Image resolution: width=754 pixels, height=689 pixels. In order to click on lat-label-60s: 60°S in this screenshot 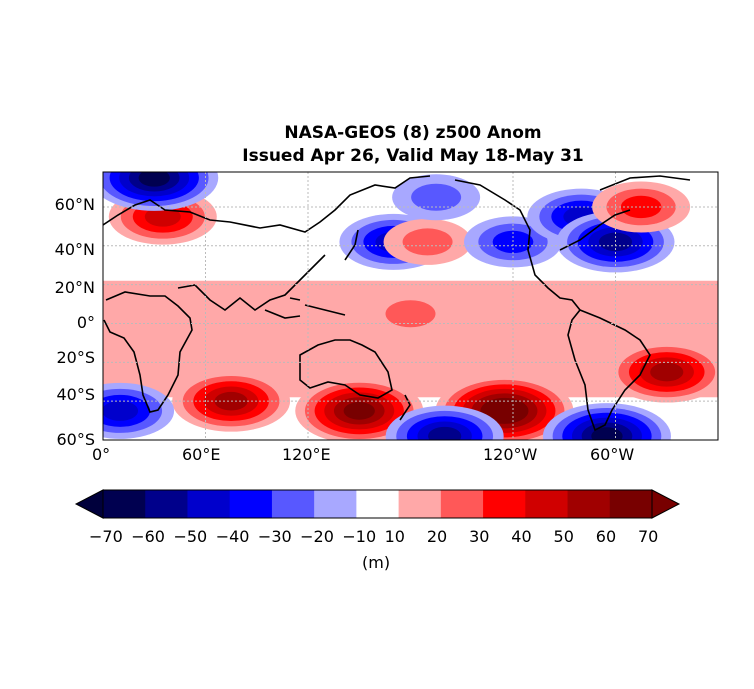, I will do `click(75, 439)`.